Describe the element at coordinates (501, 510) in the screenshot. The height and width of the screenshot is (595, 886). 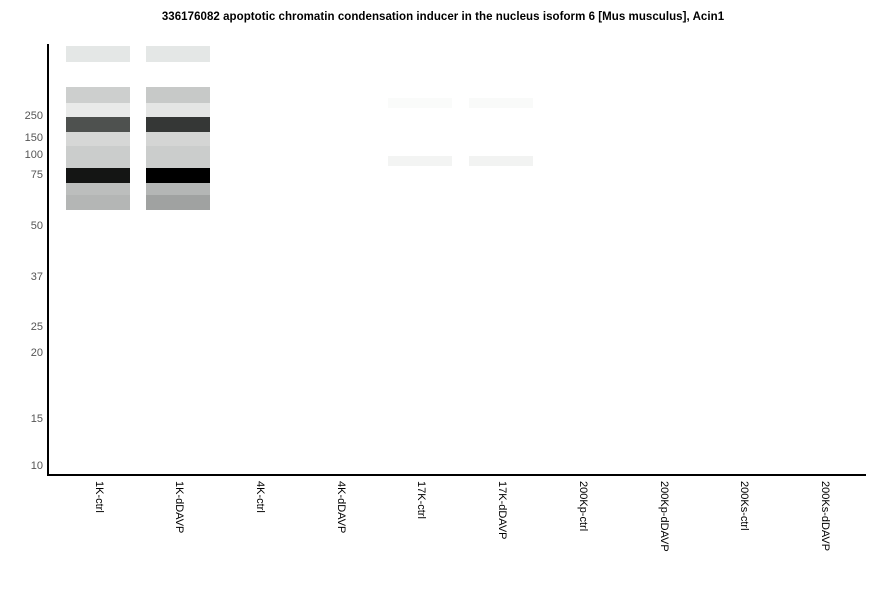
I see `x-axis-tick-label: 17K-dDAVP` at that location.